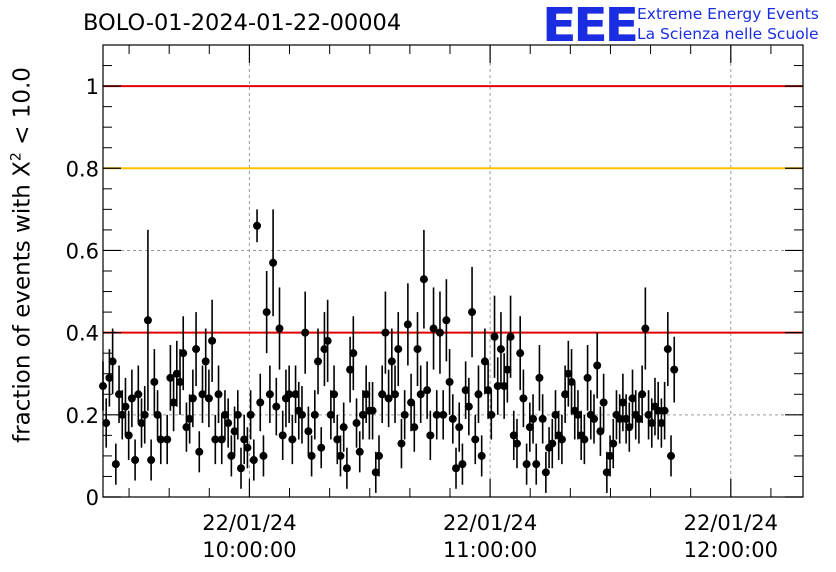 The image size is (836, 572). I want to click on x-tick-time: 12:00:00, so click(731, 550).